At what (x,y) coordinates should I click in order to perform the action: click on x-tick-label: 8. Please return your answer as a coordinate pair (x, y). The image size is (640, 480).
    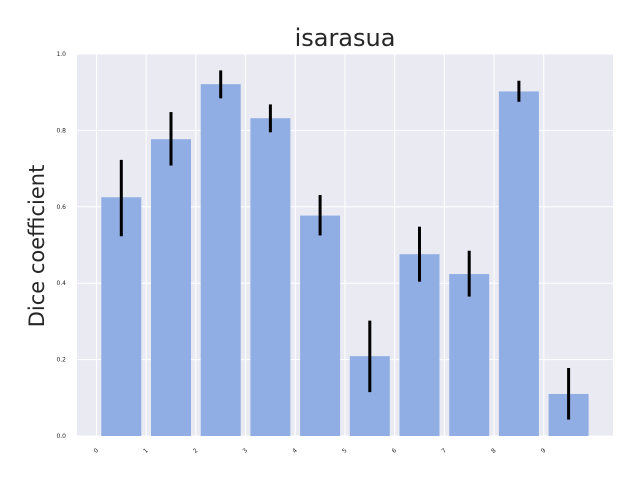
    Looking at the image, I should click on (494, 451).